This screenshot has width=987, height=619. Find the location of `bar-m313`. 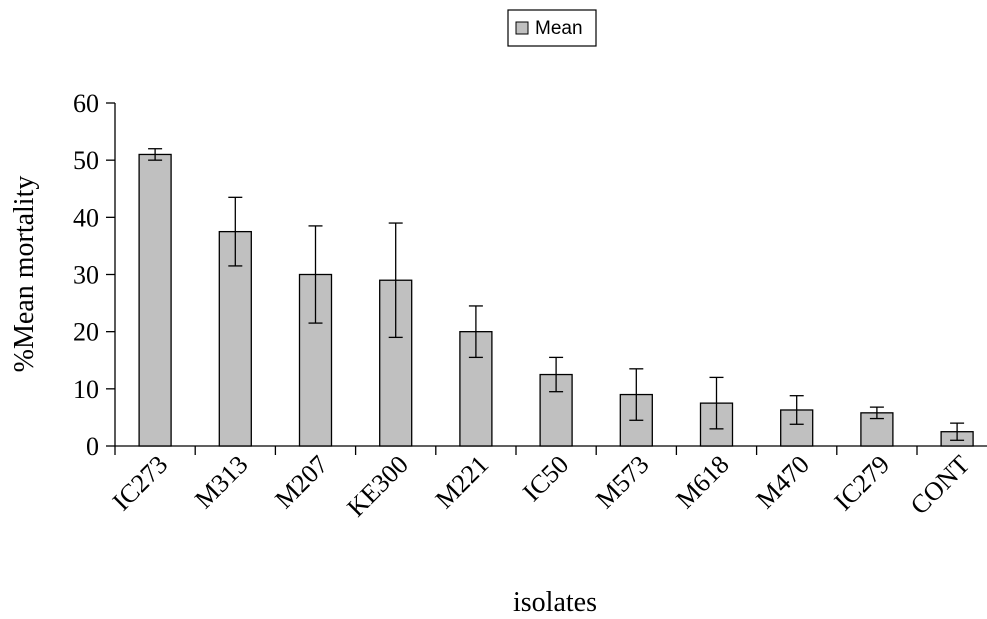

bar-m313 is located at coordinates (235, 338).